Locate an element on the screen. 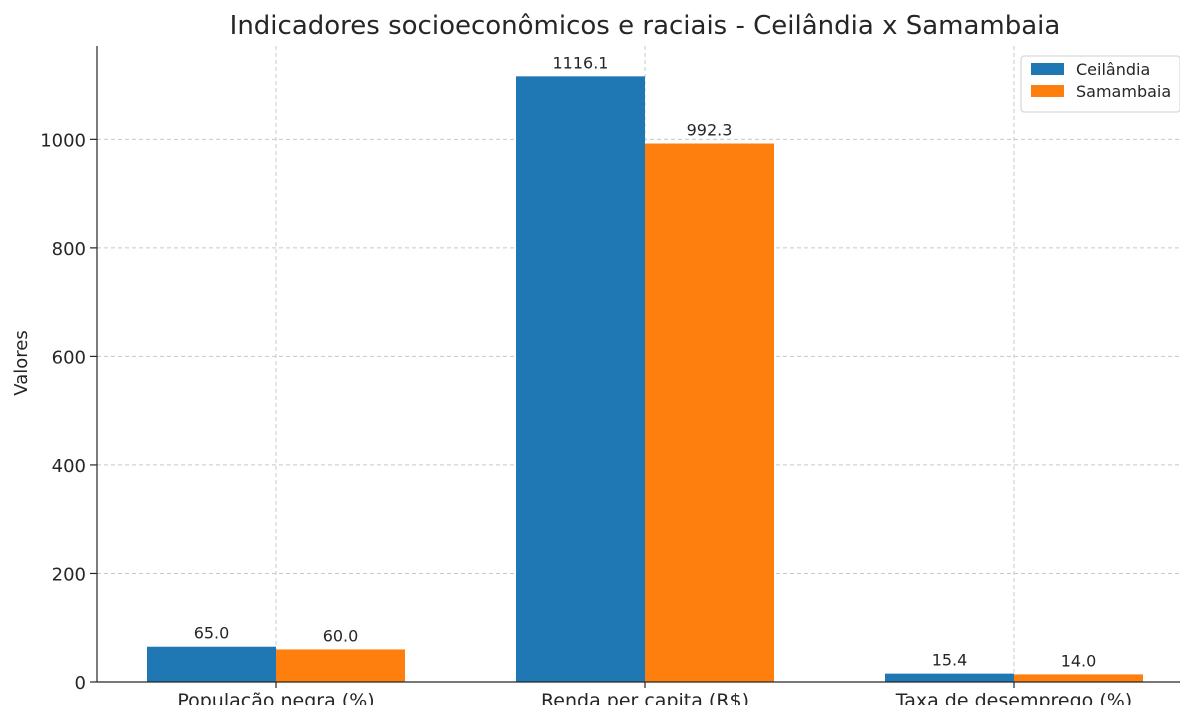  y-axis-ticks: 0 200 400 600 800 1000 is located at coordinates (68, 412).